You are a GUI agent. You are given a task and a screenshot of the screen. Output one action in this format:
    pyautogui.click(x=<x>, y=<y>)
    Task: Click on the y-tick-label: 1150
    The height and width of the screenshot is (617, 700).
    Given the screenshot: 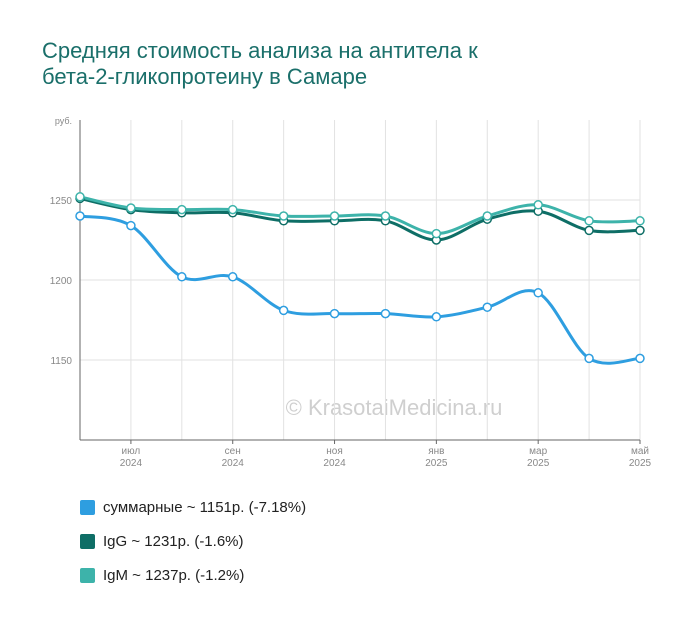 What is the action you would take?
    pyautogui.click(x=61, y=361)
    